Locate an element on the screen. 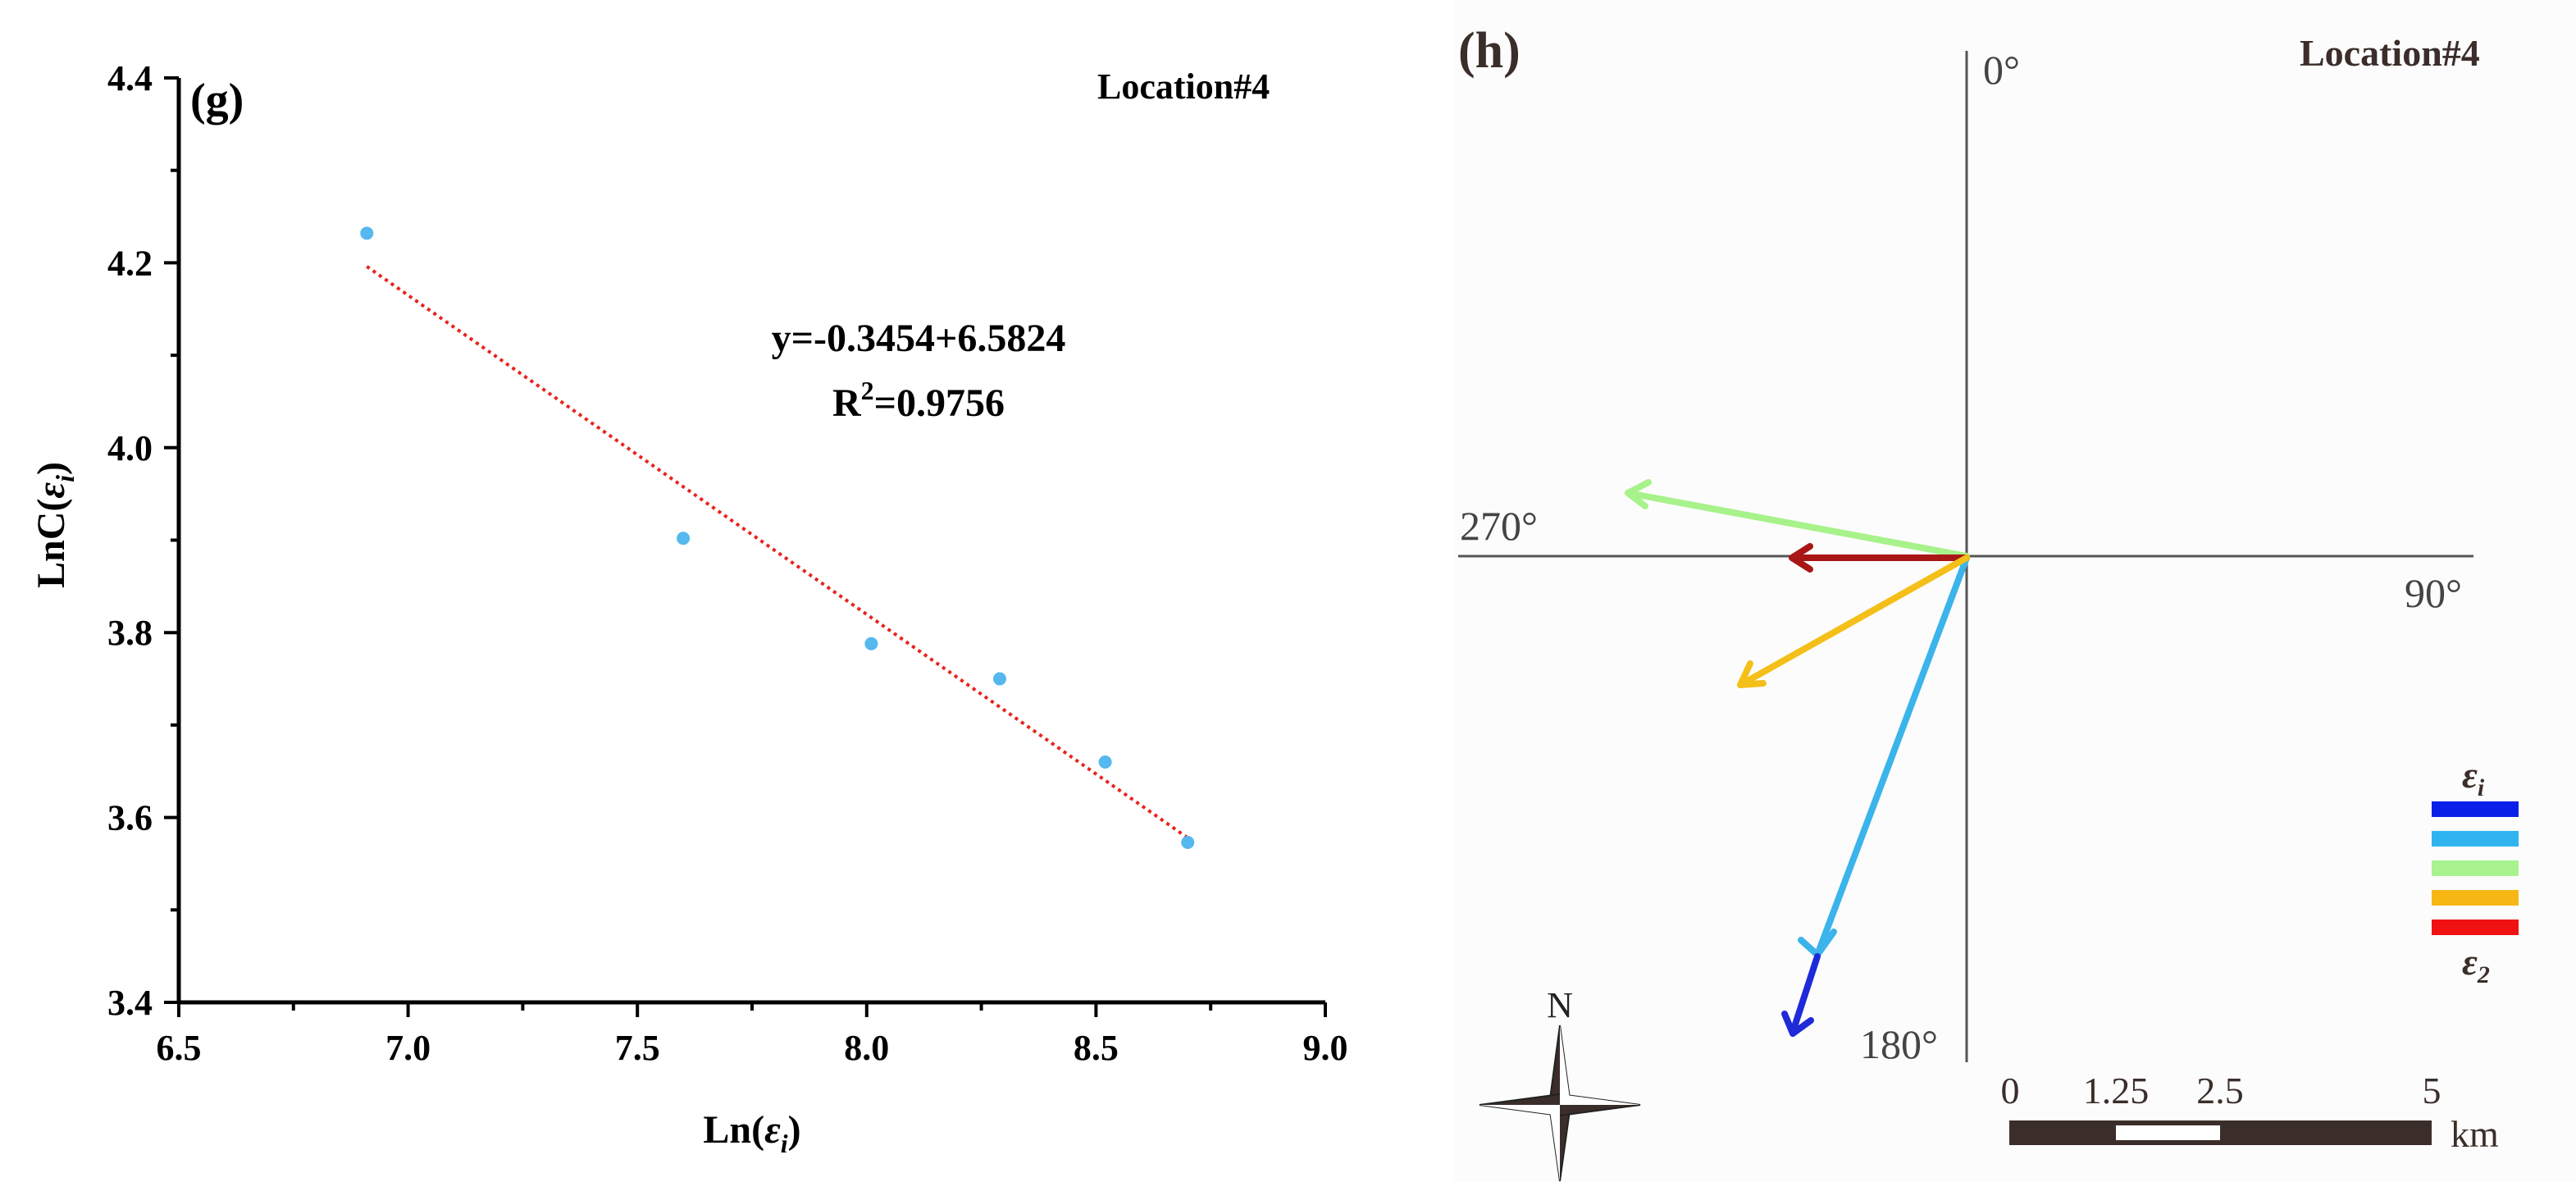 This screenshot has width=2576, height=1182. legend-bottom-label: ε2 is located at coordinates (2476, 964).